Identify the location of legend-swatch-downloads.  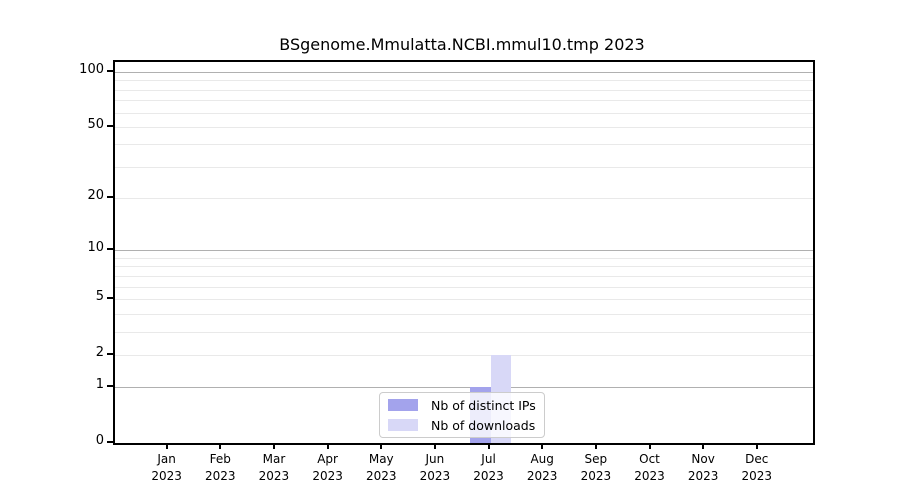
(403, 425).